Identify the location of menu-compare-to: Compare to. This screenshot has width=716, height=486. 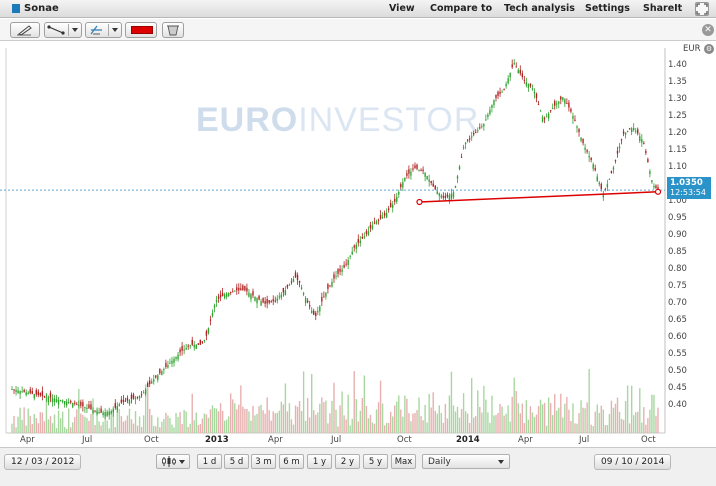
(461, 8).